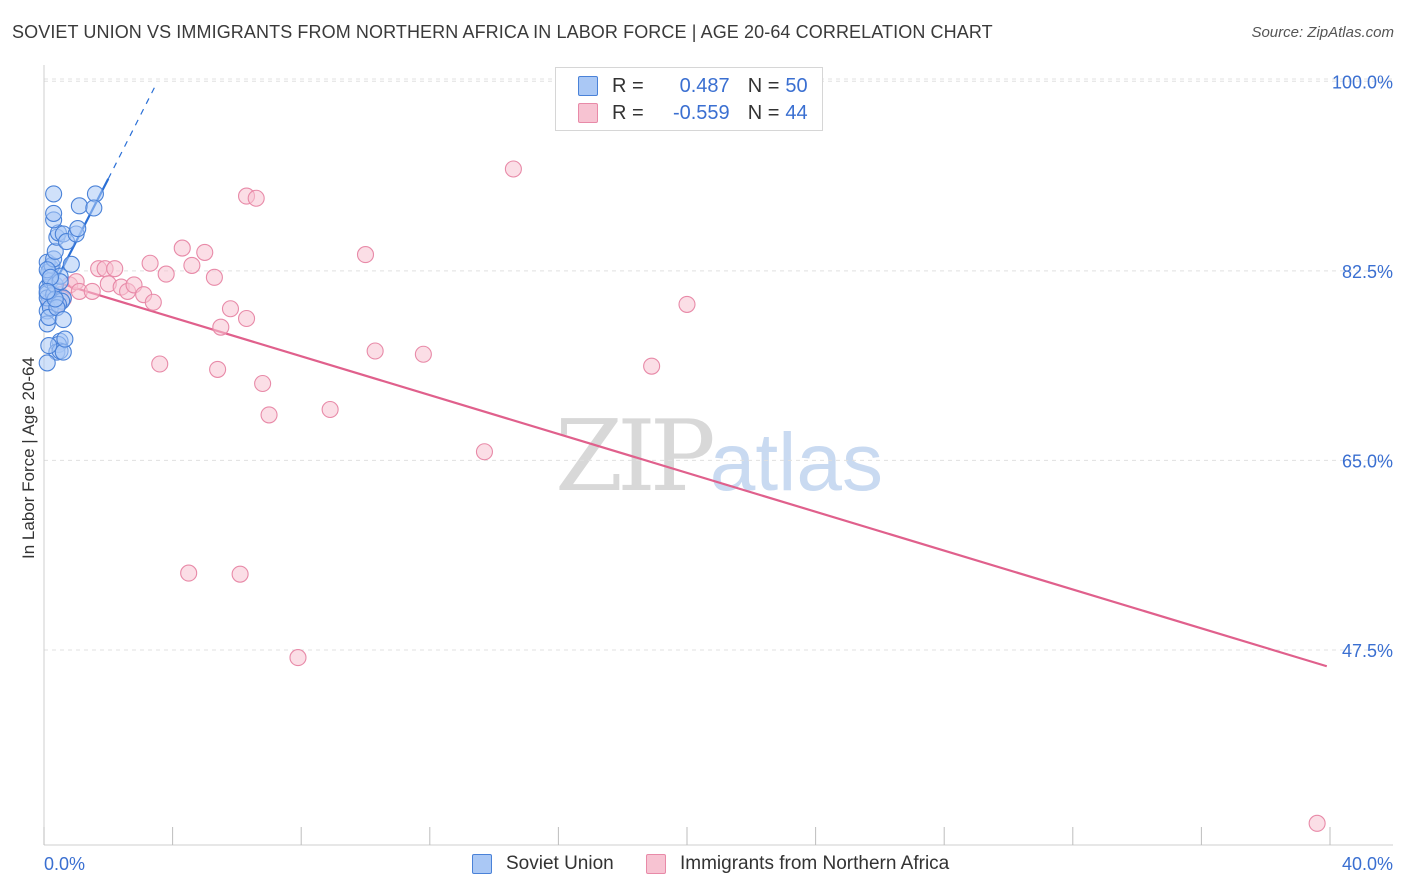 The height and width of the screenshot is (892, 1406). What do you see at coordinates (28, 458) in the screenshot?
I see `y-axis-label: In Labor Force | Age 20-64` at bounding box center [28, 458].